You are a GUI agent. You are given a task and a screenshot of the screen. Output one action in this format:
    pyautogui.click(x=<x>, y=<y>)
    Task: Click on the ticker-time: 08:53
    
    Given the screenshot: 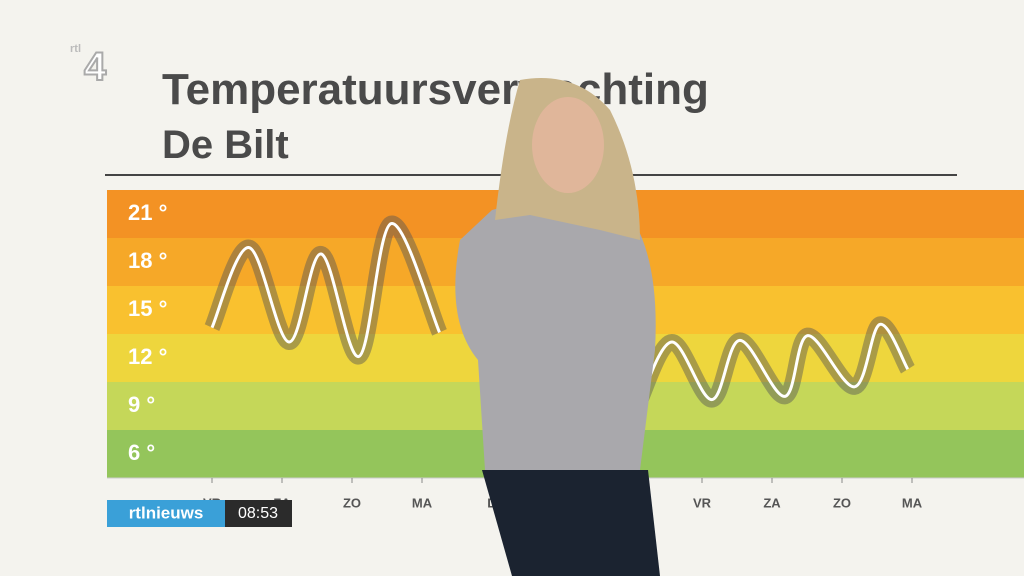 What is the action you would take?
    pyautogui.click(x=258, y=513)
    